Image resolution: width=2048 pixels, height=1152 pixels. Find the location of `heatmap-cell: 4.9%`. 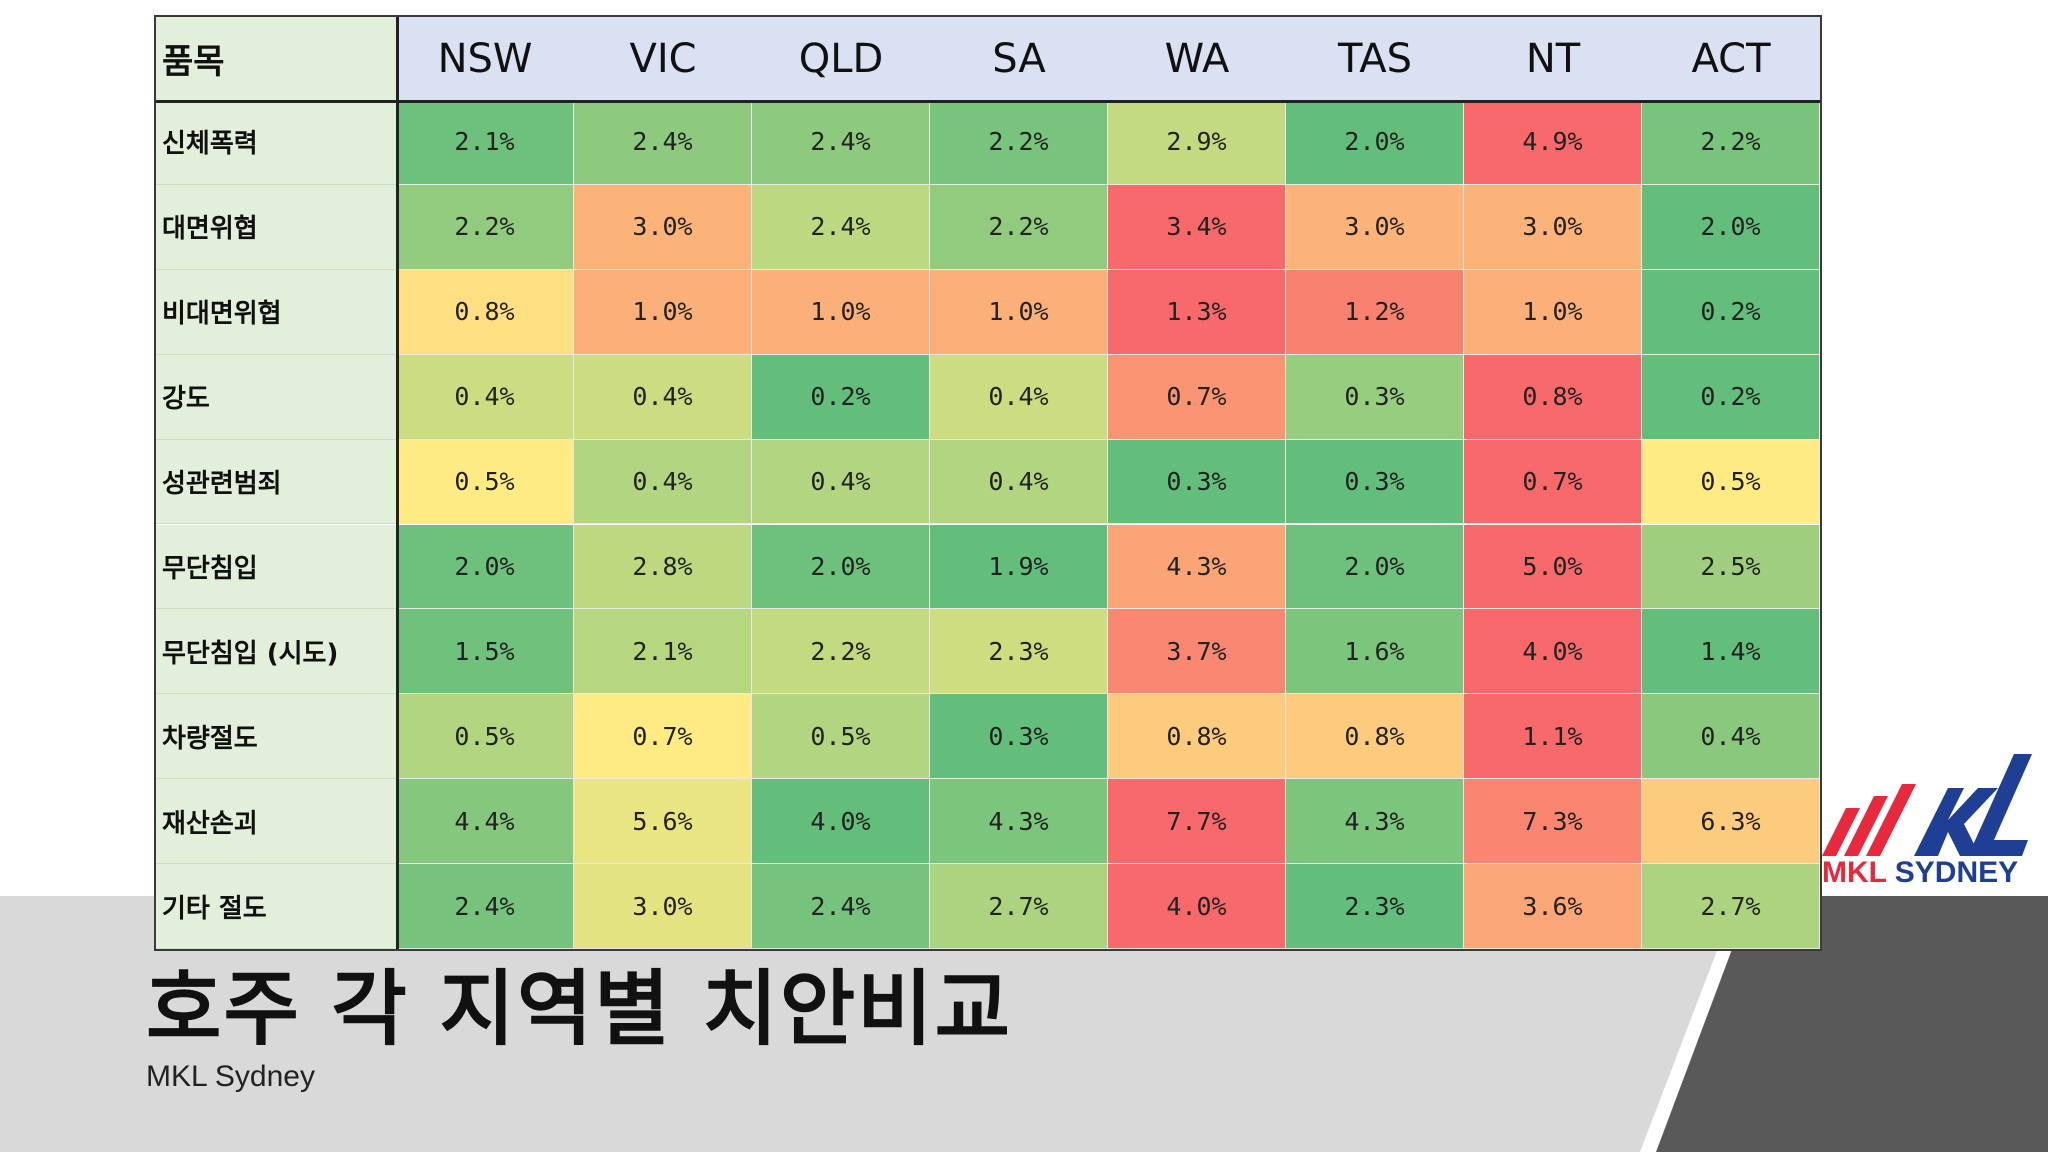

heatmap-cell: 4.9% is located at coordinates (1553, 142).